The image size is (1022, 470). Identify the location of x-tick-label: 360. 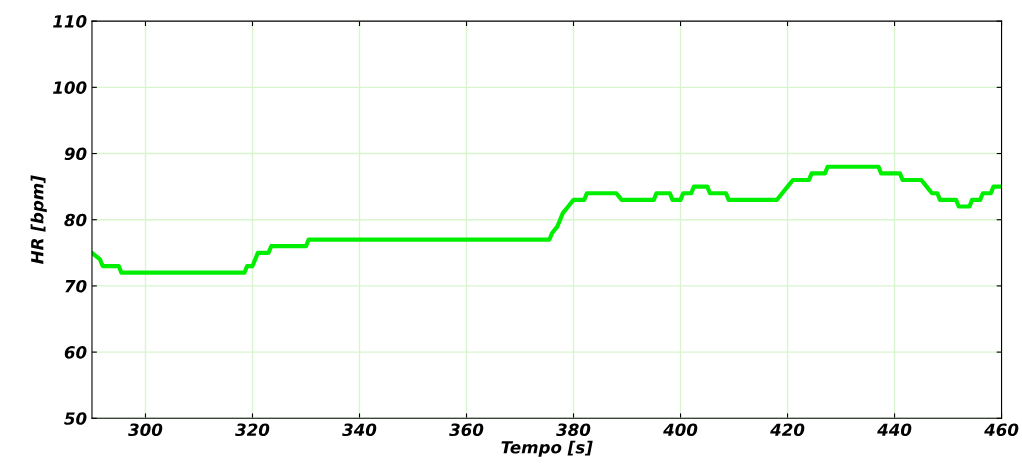
(466, 430).